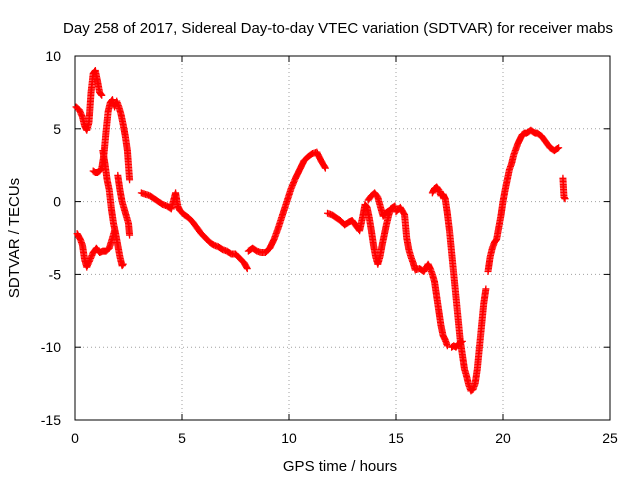  I want to click on x-tick-label: 20, so click(503, 438).